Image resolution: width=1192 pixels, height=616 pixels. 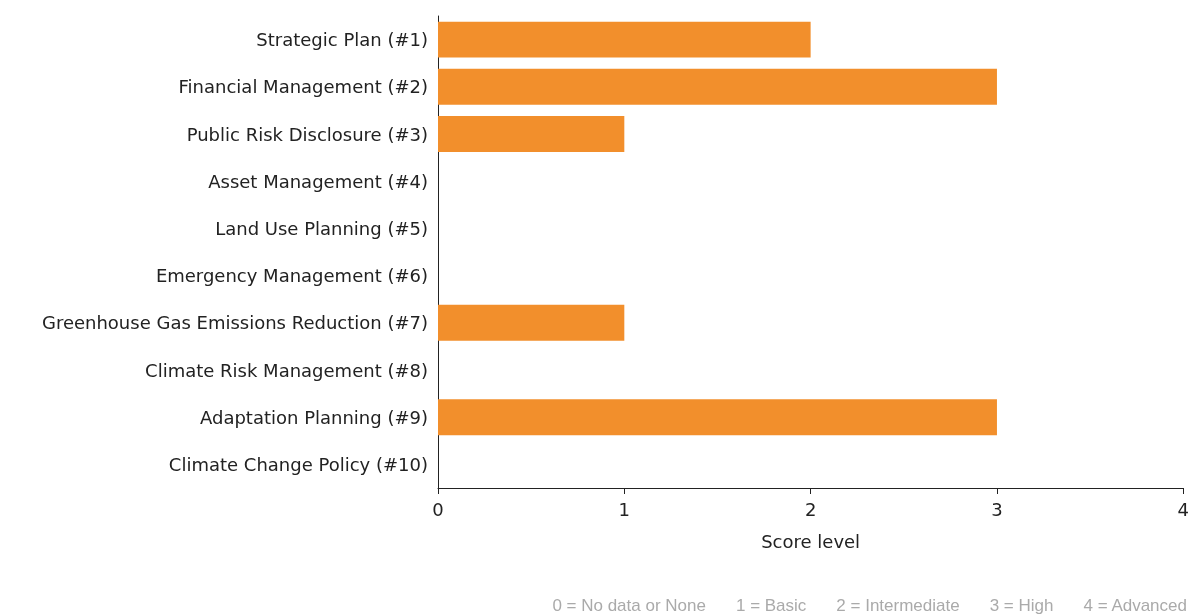 What do you see at coordinates (313, 417) in the screenshot?
I see `y-tick-label: Adaptation Planning (#9)` at bounding box center [313, 417].